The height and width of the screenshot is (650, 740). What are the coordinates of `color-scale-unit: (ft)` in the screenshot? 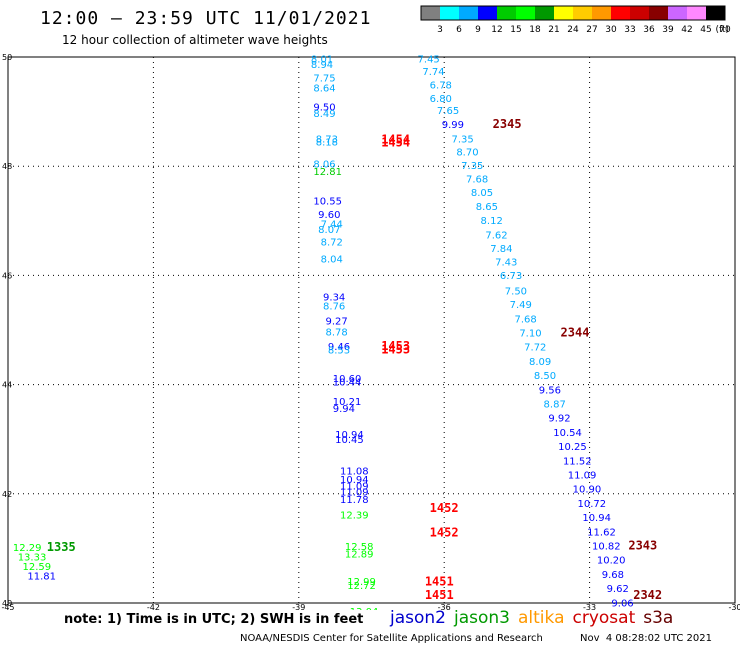 It's located at (722, 30).